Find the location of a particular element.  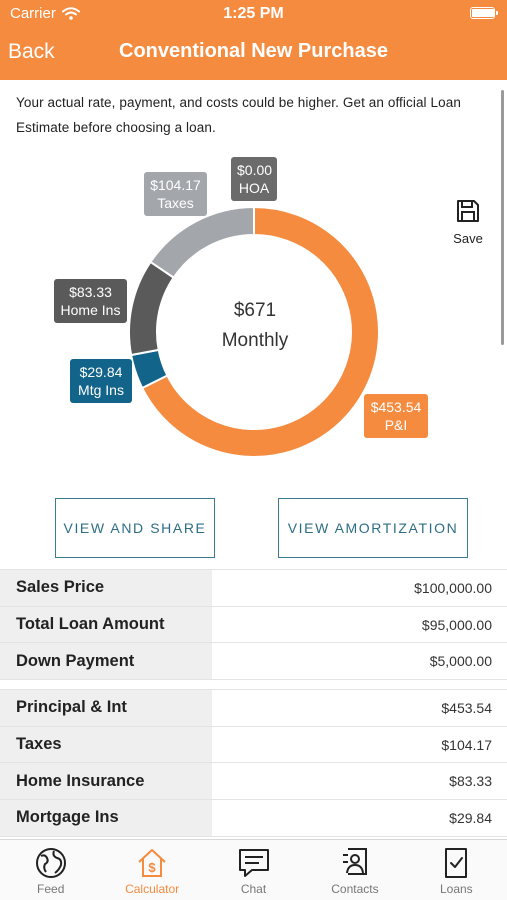

tab-loans: Loans is located at coordinates (456, 870).